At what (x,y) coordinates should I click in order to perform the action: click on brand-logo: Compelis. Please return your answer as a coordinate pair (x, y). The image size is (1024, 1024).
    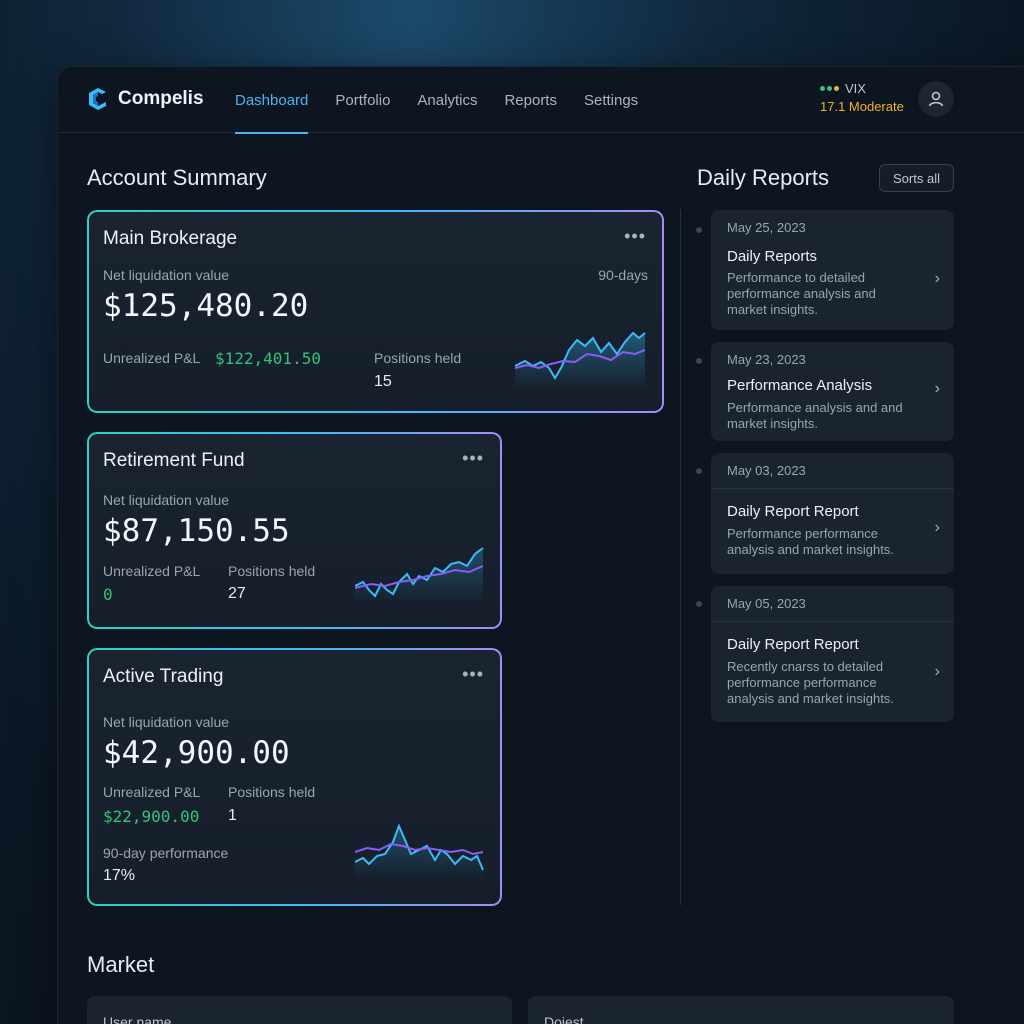
    Looking at the image, I should click on (145, 99).